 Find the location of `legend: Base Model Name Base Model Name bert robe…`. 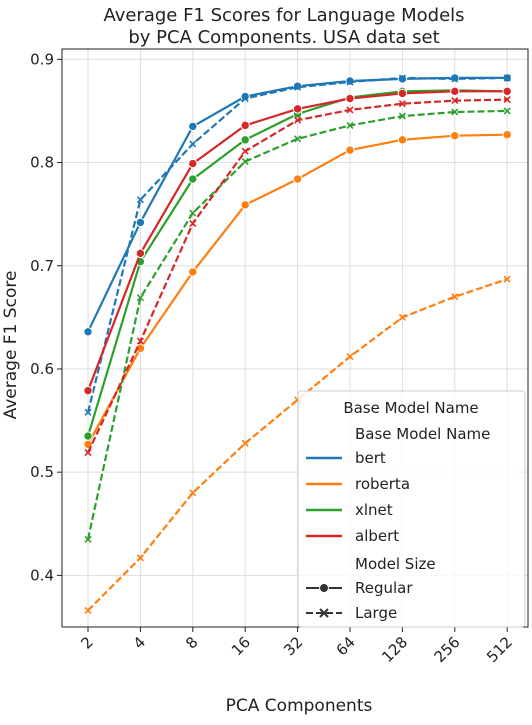

legend: Base Model Name Base Model Name bert robe… is located at coordinates (411, 509).